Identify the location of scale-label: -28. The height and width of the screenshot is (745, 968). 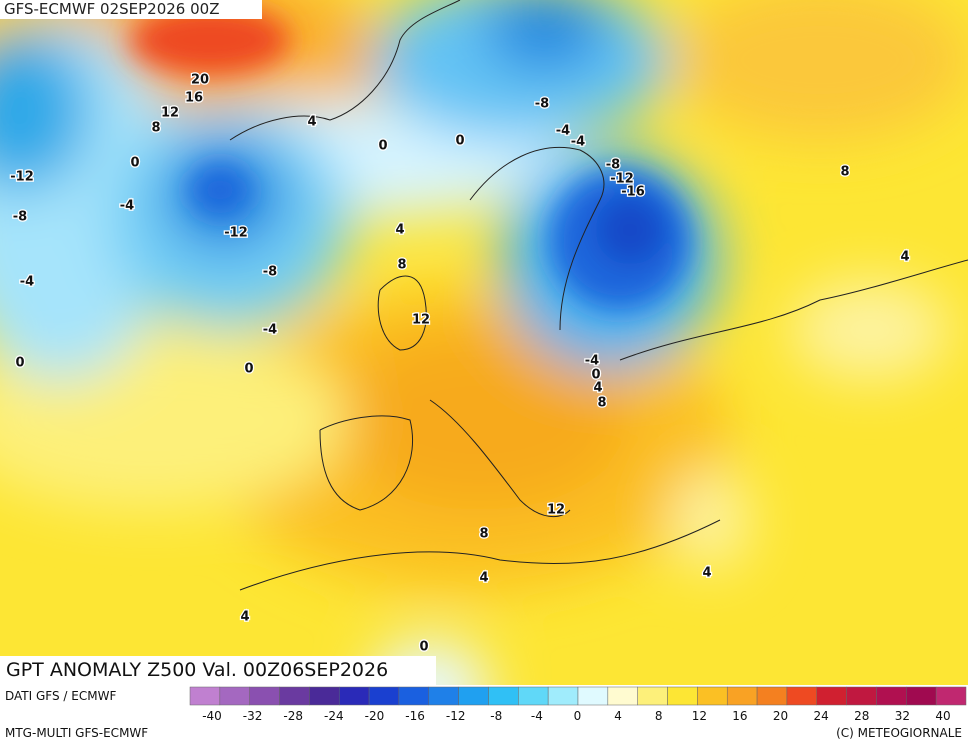
(293, 716).